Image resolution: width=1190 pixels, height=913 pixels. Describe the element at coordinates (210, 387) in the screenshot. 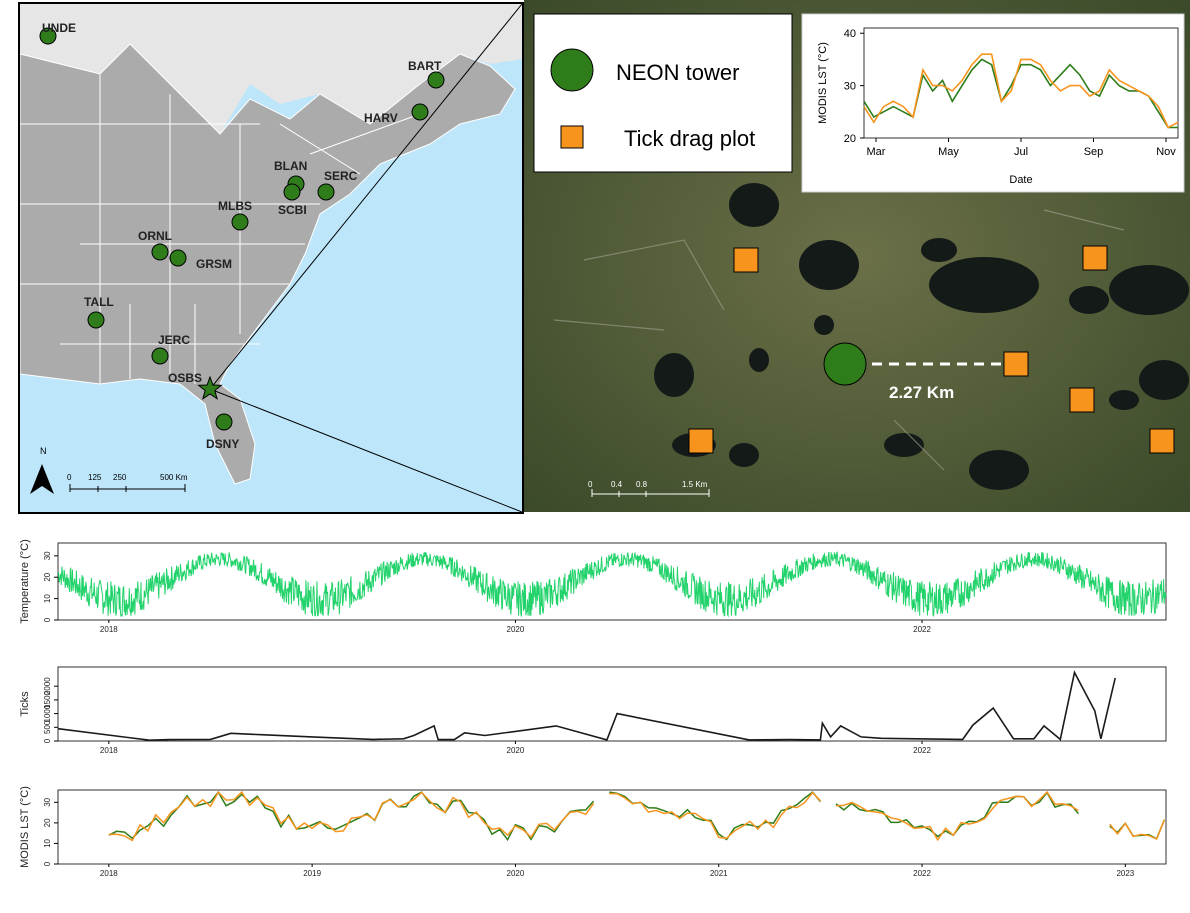

I see `star-icon` at that location.